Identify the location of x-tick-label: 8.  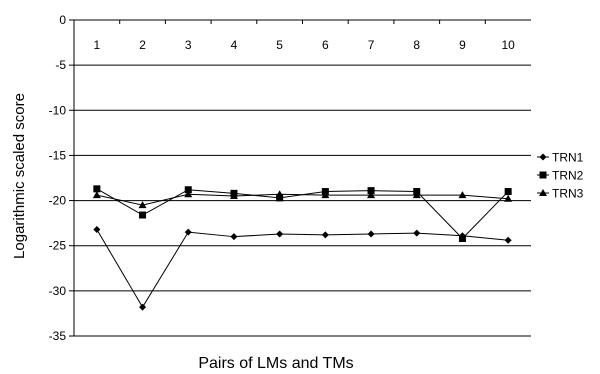
(416, 45).